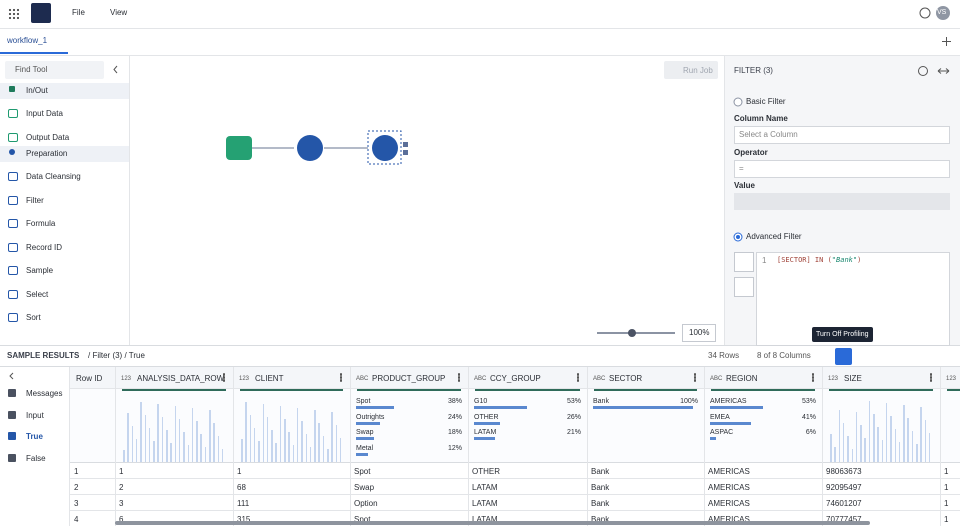 The height and width of the screenshot is (526, 960). I want to click on nav-item: True, so click(34, 436).